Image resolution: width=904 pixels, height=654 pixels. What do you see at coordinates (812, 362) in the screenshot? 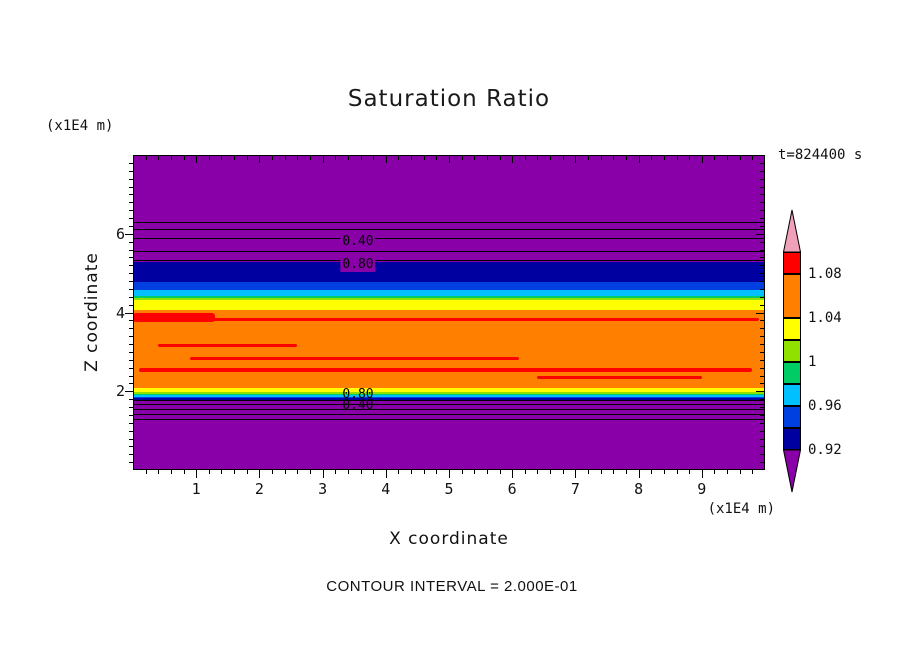
I see `colorbar-label: 1` at bounding box center [812, 362].